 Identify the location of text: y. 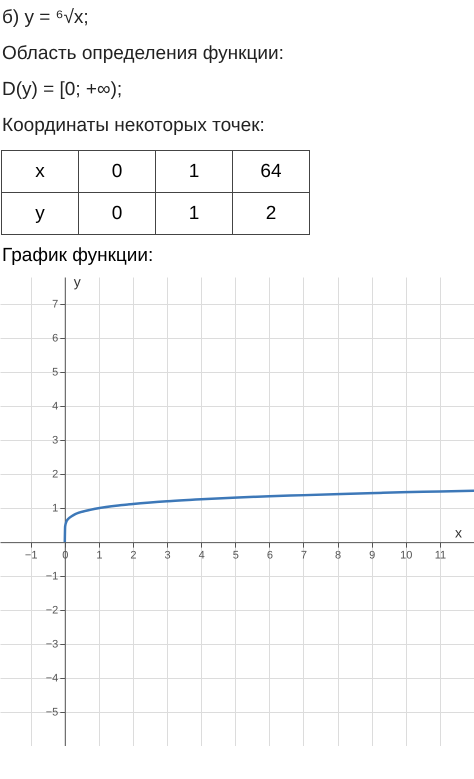
(40, 213).